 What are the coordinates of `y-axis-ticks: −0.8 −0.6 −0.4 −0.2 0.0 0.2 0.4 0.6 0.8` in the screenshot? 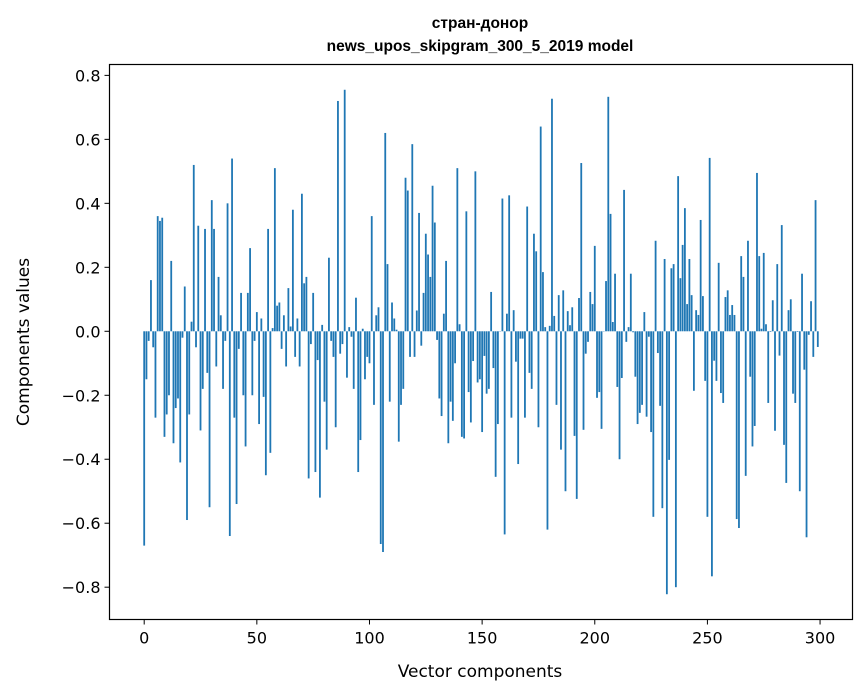 It's located at (86, 331).